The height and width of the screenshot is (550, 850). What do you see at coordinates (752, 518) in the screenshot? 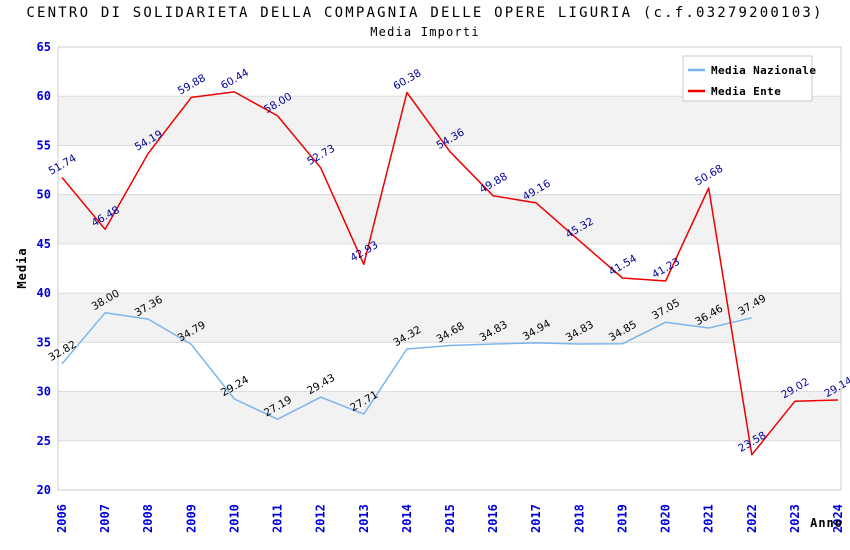
I see `x-tick-label: 2022` at bounding box center [752, 518].